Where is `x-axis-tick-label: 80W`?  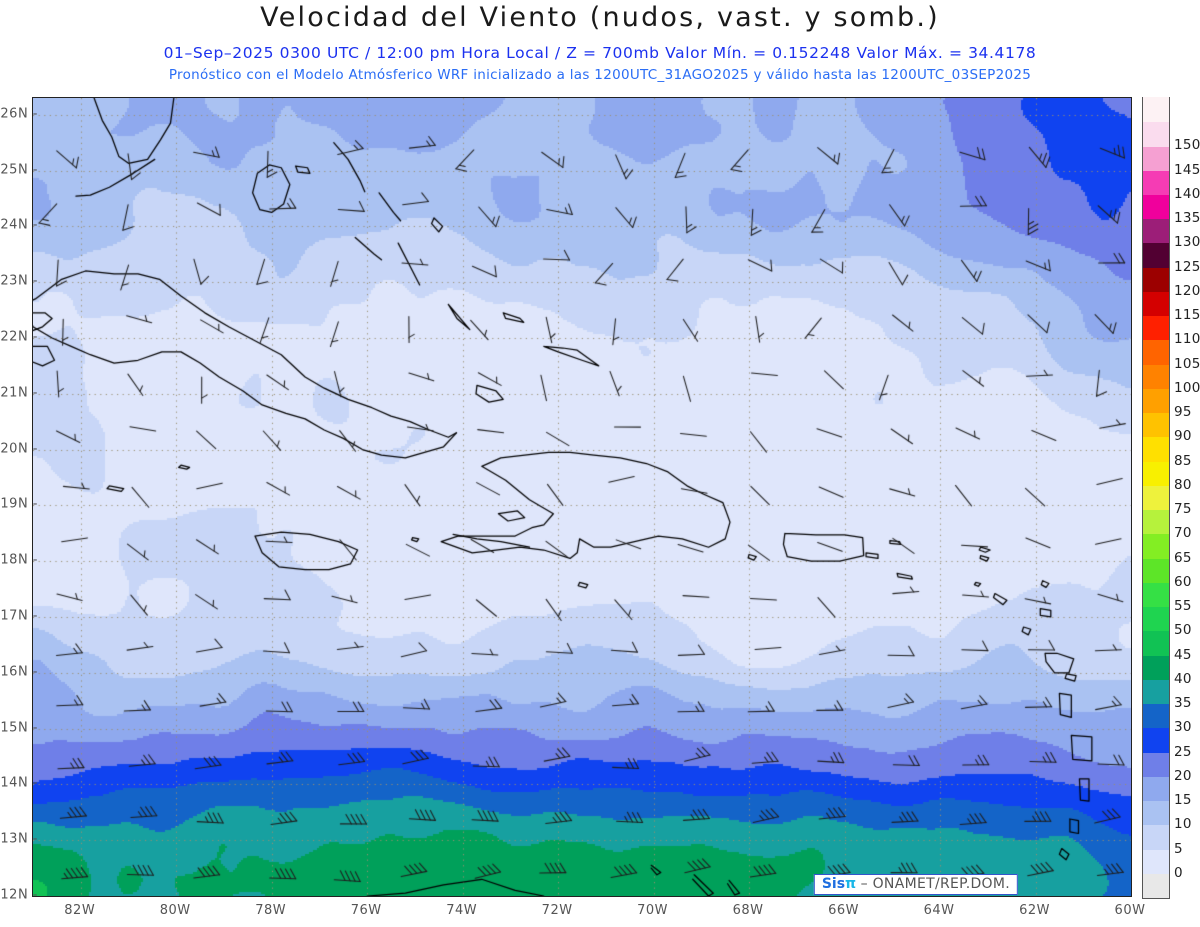 x-axis-tick-label: 80W is located at coordinates (175, 910).